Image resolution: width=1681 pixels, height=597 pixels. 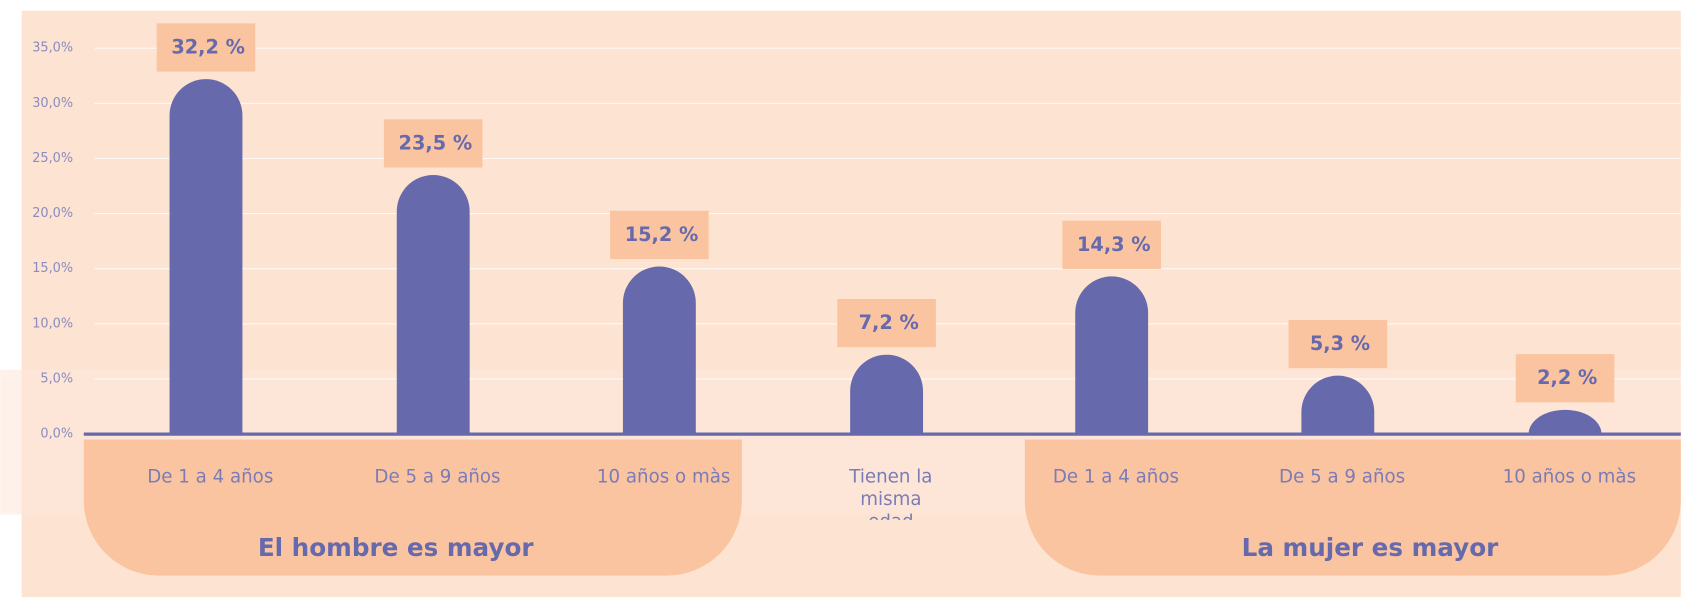 I want to click on value-label: 2,2 %, so click(x=1567, y=377).